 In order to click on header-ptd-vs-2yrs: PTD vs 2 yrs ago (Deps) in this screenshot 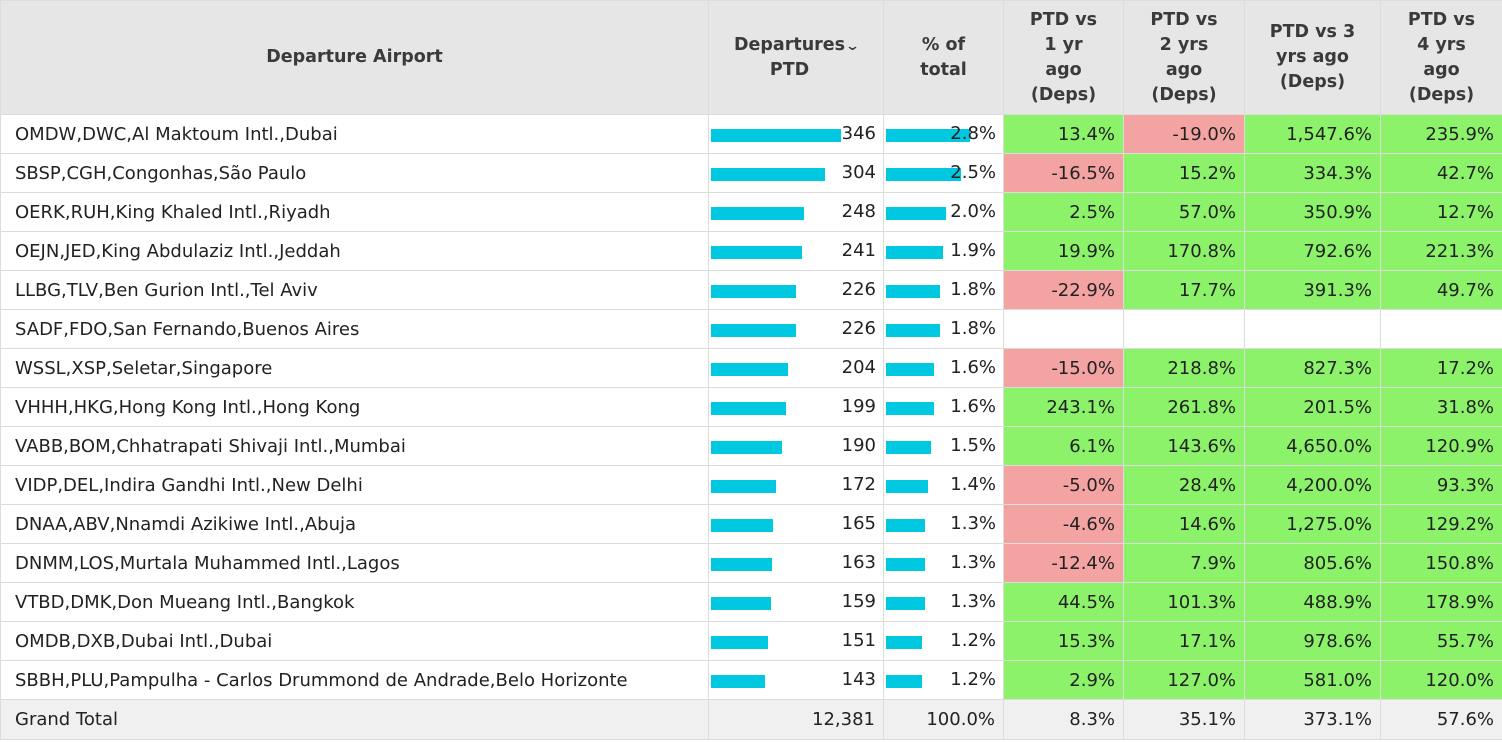, I will do `click(1184, 57)`.